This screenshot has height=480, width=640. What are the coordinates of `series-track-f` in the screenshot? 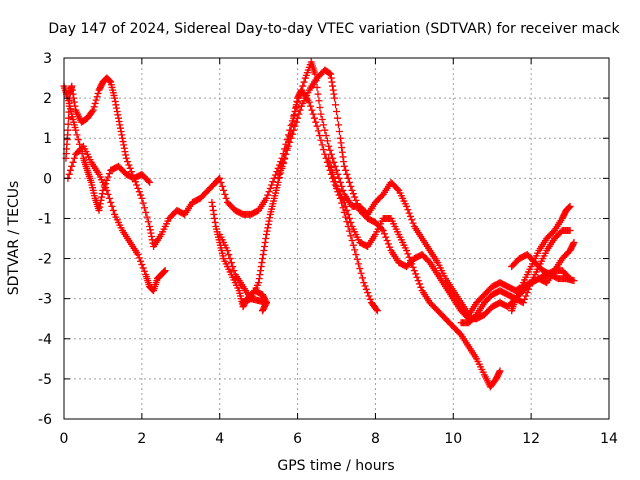 It's located at (310, 200).